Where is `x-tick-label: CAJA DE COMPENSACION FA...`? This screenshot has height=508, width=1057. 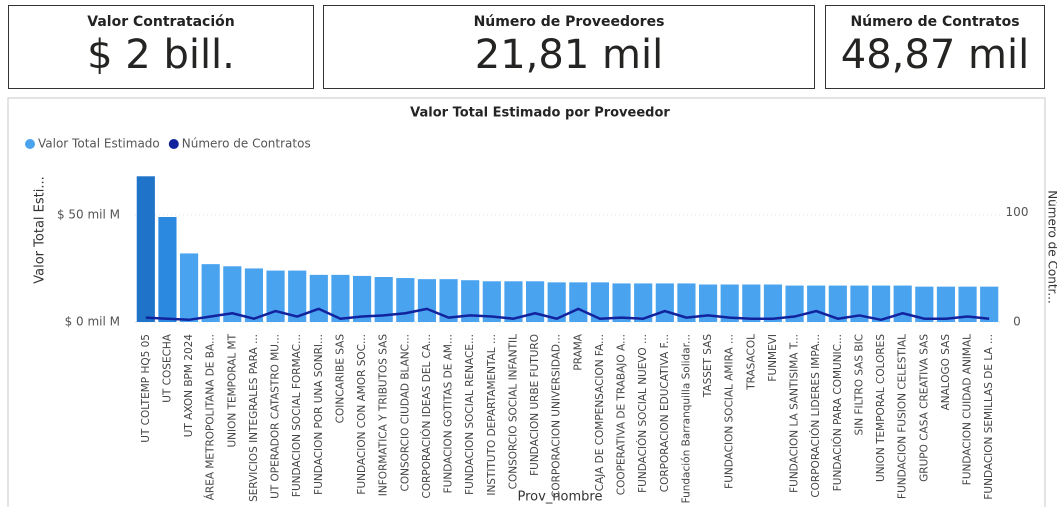
x-tick-label: CAJA DE COMPENSACION FA... is located at coordinates (600, 412).